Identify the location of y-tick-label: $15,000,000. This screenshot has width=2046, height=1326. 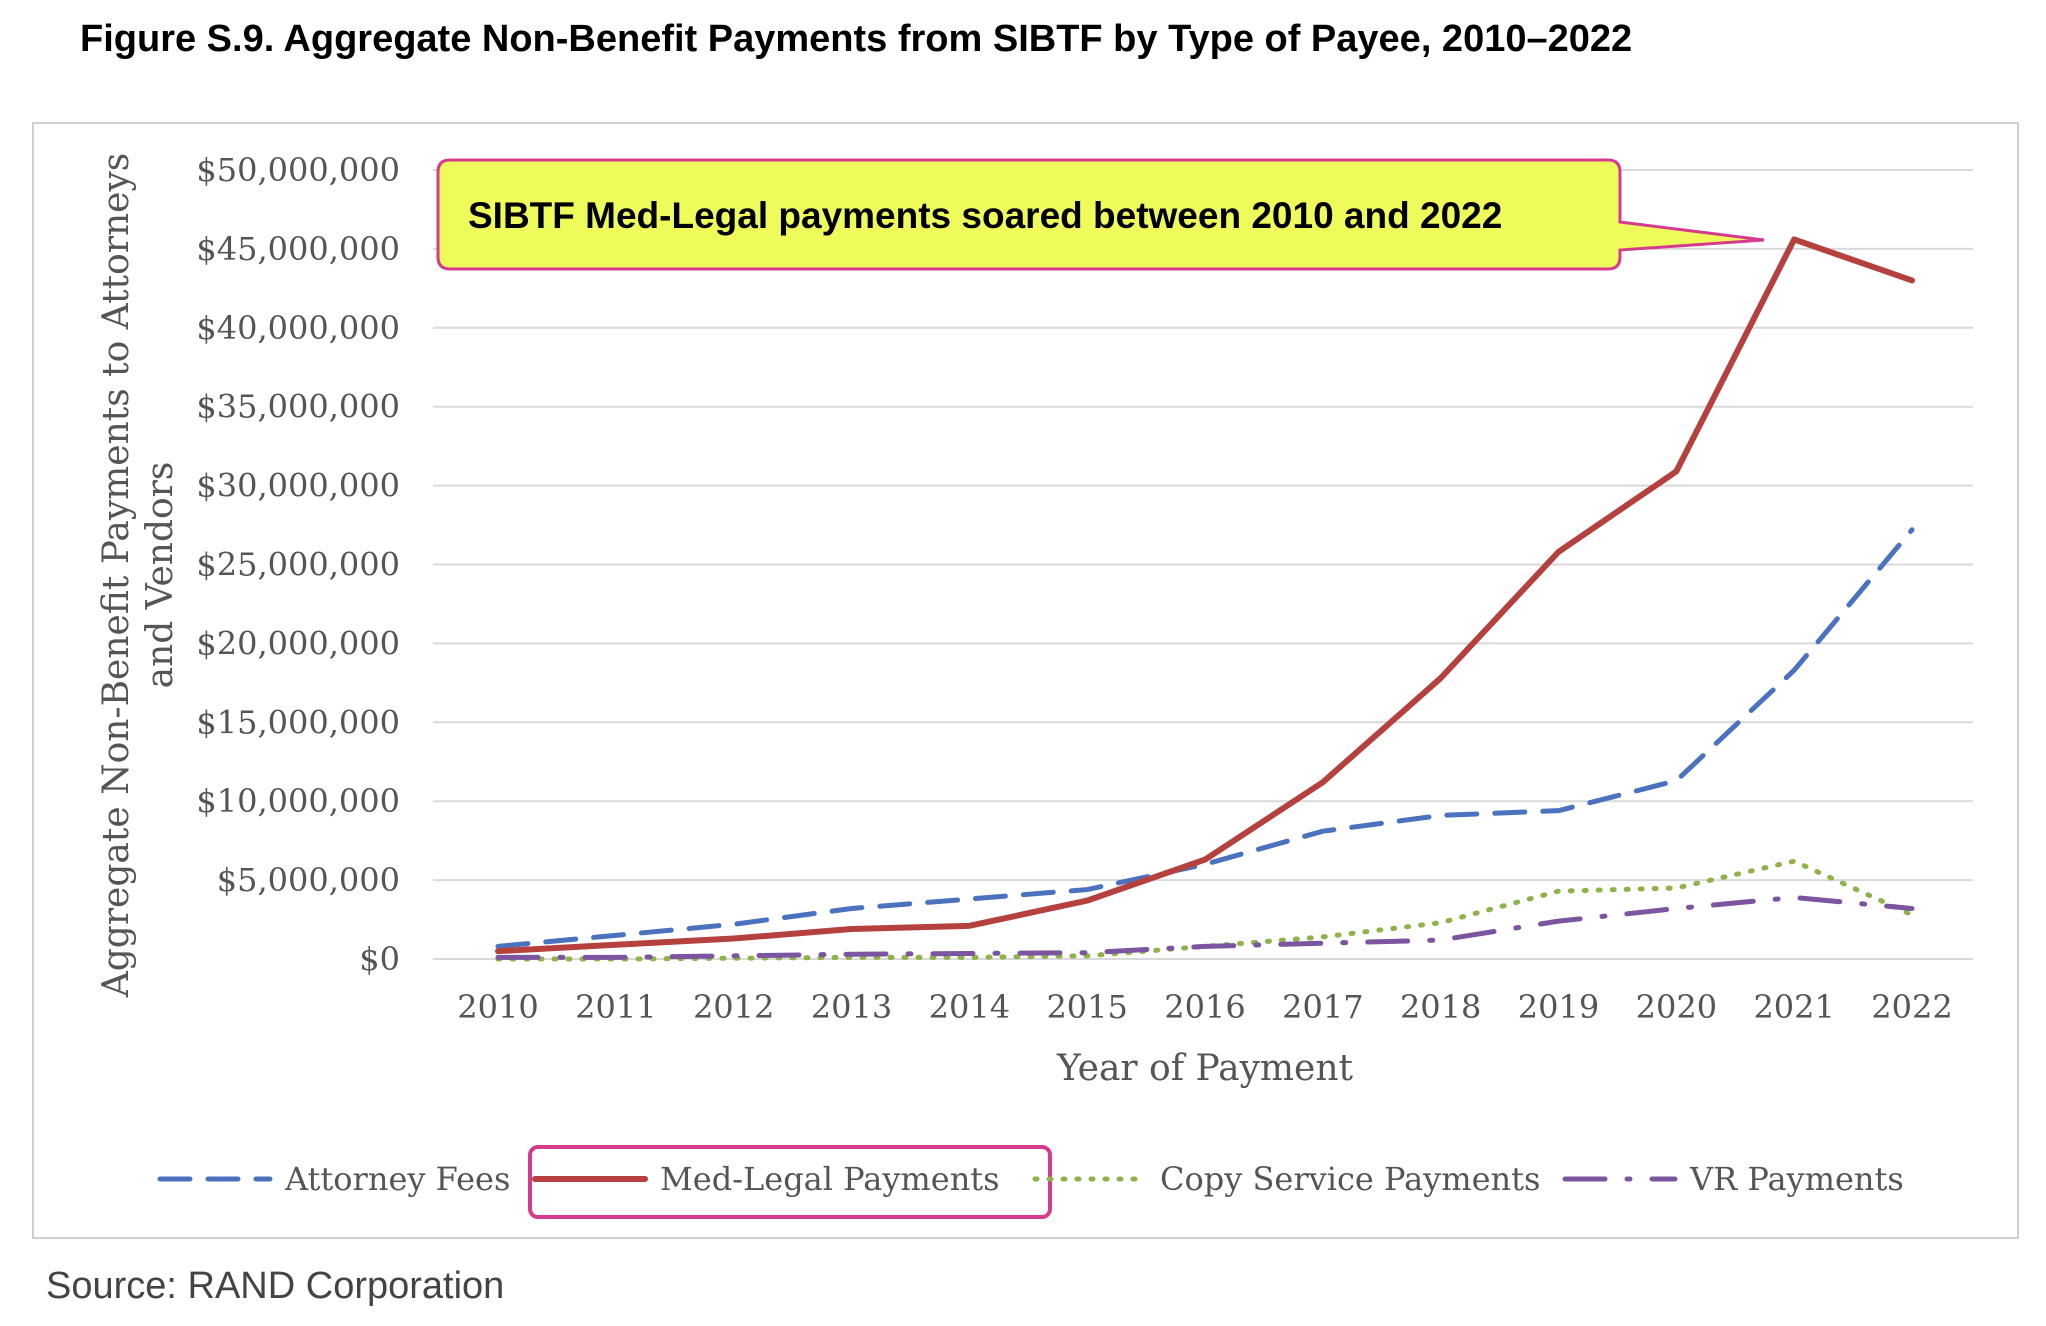
(298, 722).